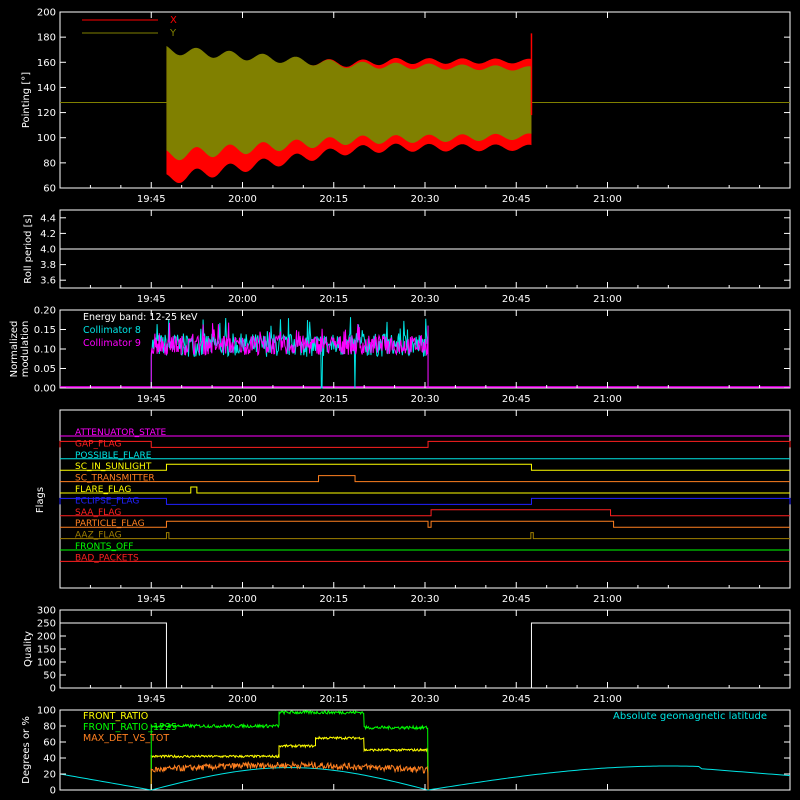 The height and width of the screenshot is (800, 800). Describe the element at coordinates (45, 389) in the screenshot. I see `y-tick-label: 0.00` at that location.